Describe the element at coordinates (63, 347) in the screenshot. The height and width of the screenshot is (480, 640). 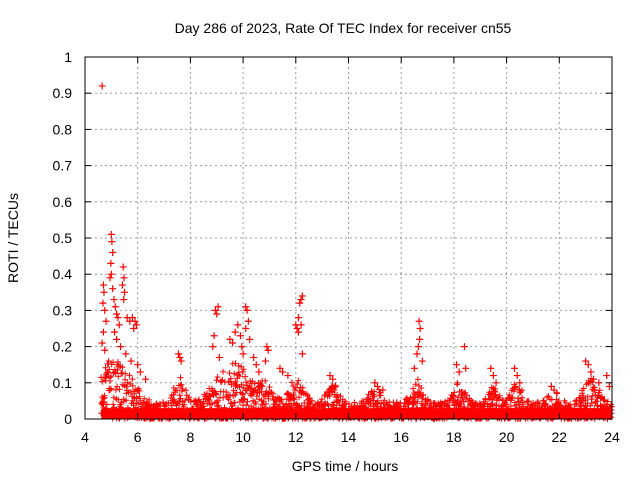
I see `y-tick-label: 0.2` at that location.